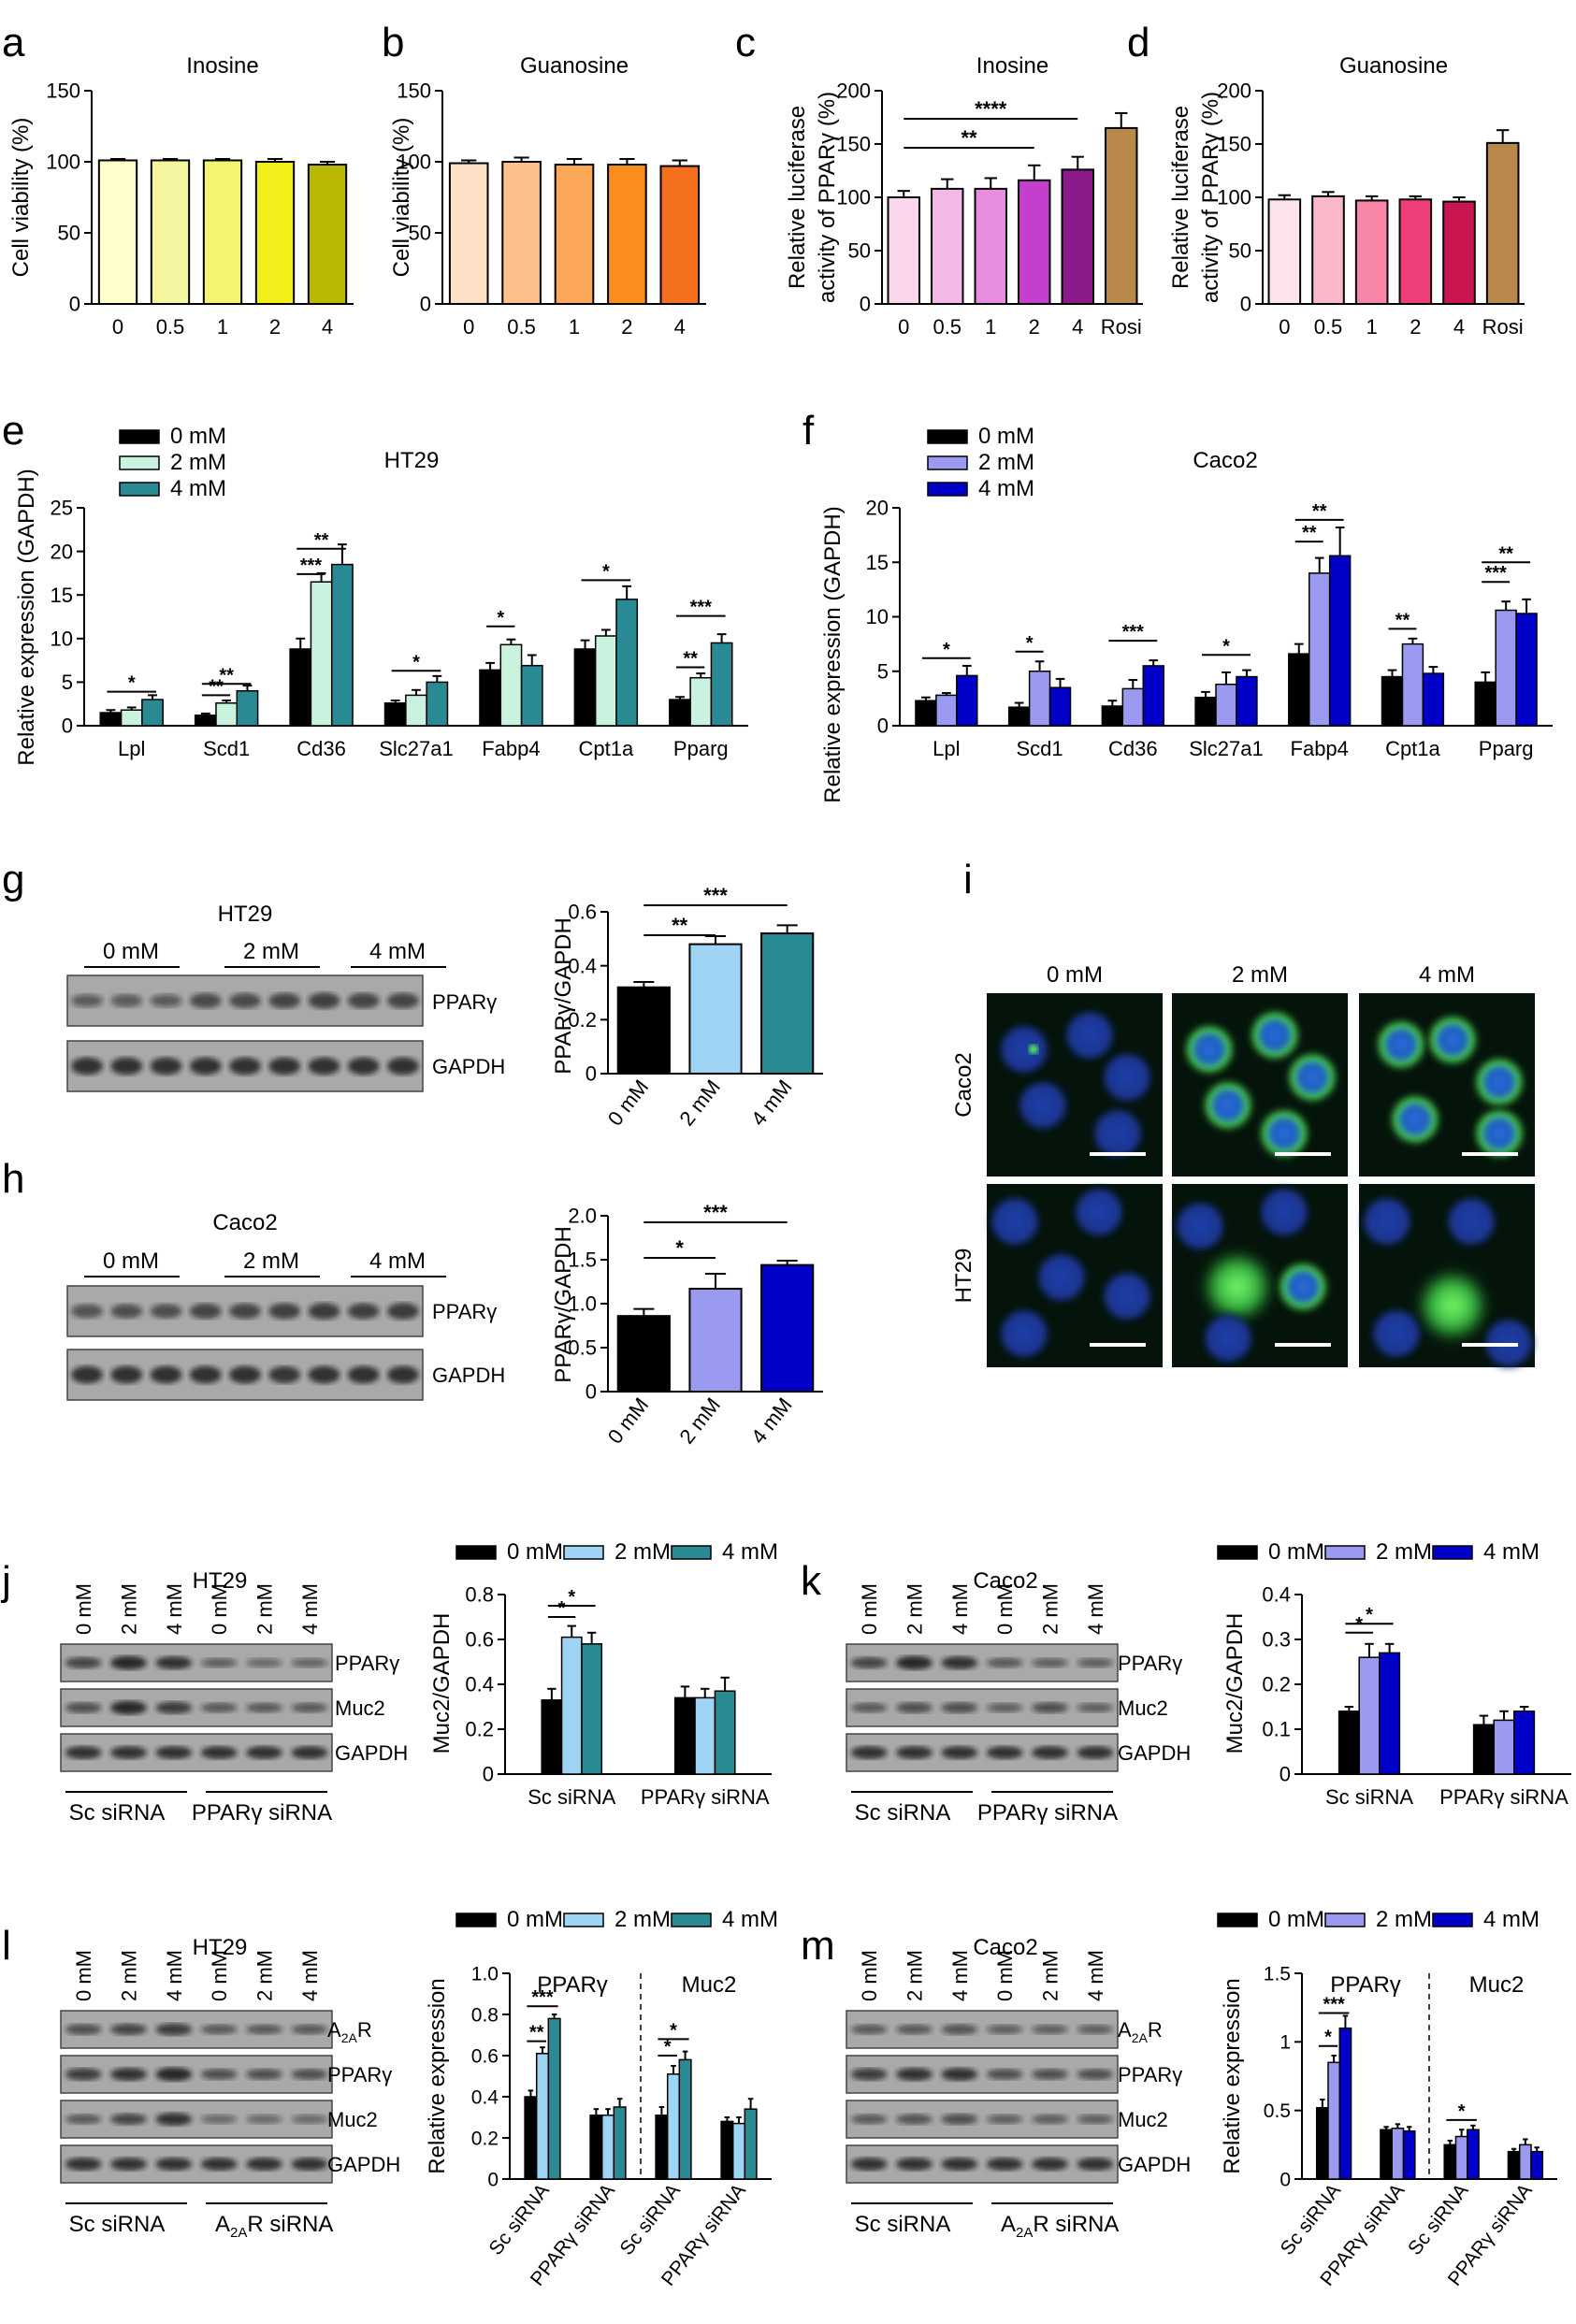 The image size is (1576, 2324). What do you see at coordinates (1506, 748) in the screenshot?
I see `x-tick-label: Pparg` at bounding box center [1506, 748].